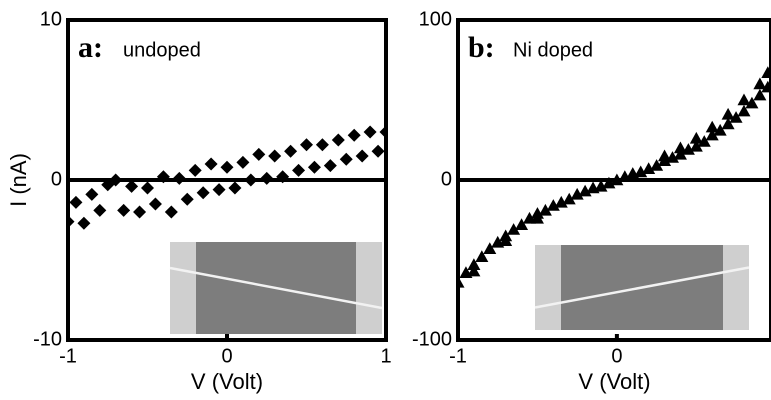 This screenshot has width=771, height=400. I want to click on x-tick-label: 1, so click(385, 356).